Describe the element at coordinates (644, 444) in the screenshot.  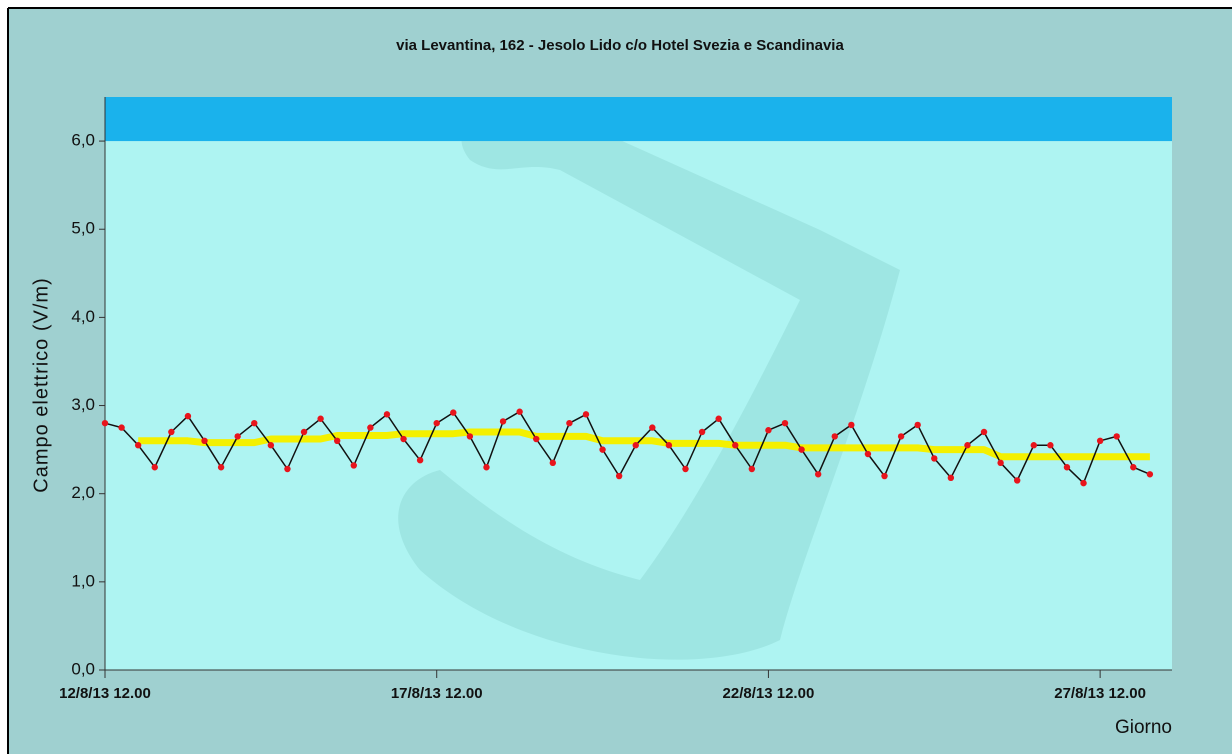
I see `average-line` at that location.